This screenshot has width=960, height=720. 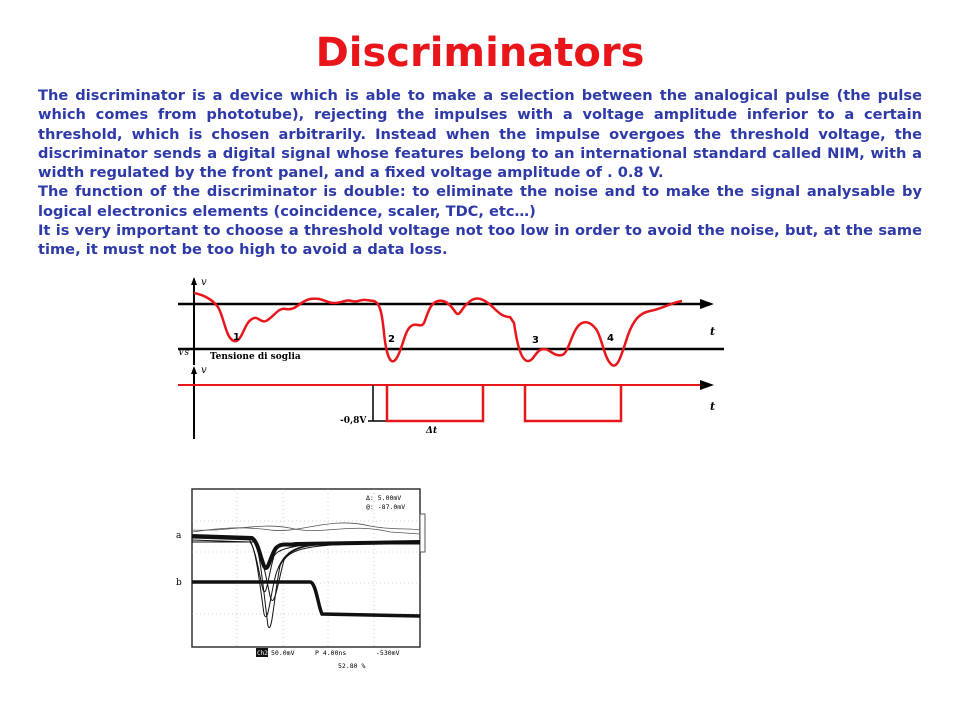 I want to click on slide-title: Discriminators, so click(x=480, y=52).